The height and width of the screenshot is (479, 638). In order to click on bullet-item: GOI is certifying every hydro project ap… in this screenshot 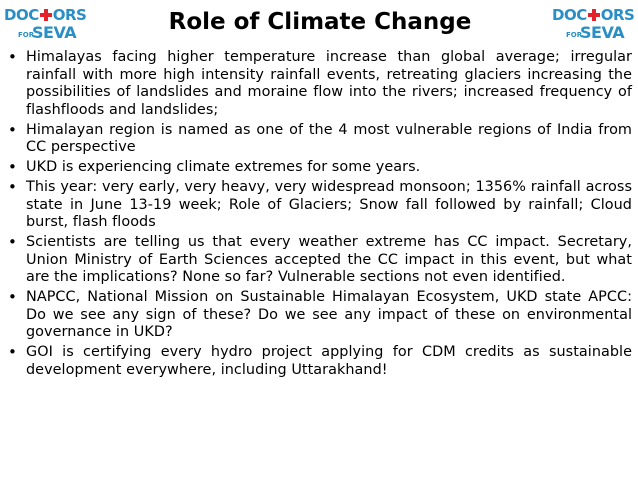, I will do `click(319, 361)`.